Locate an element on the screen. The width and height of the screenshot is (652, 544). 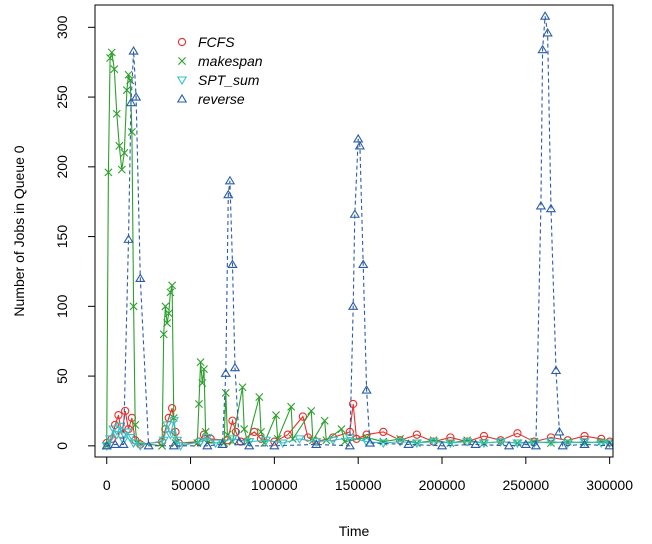
y-tick-label: 100 is located at coordinates (62, 306).